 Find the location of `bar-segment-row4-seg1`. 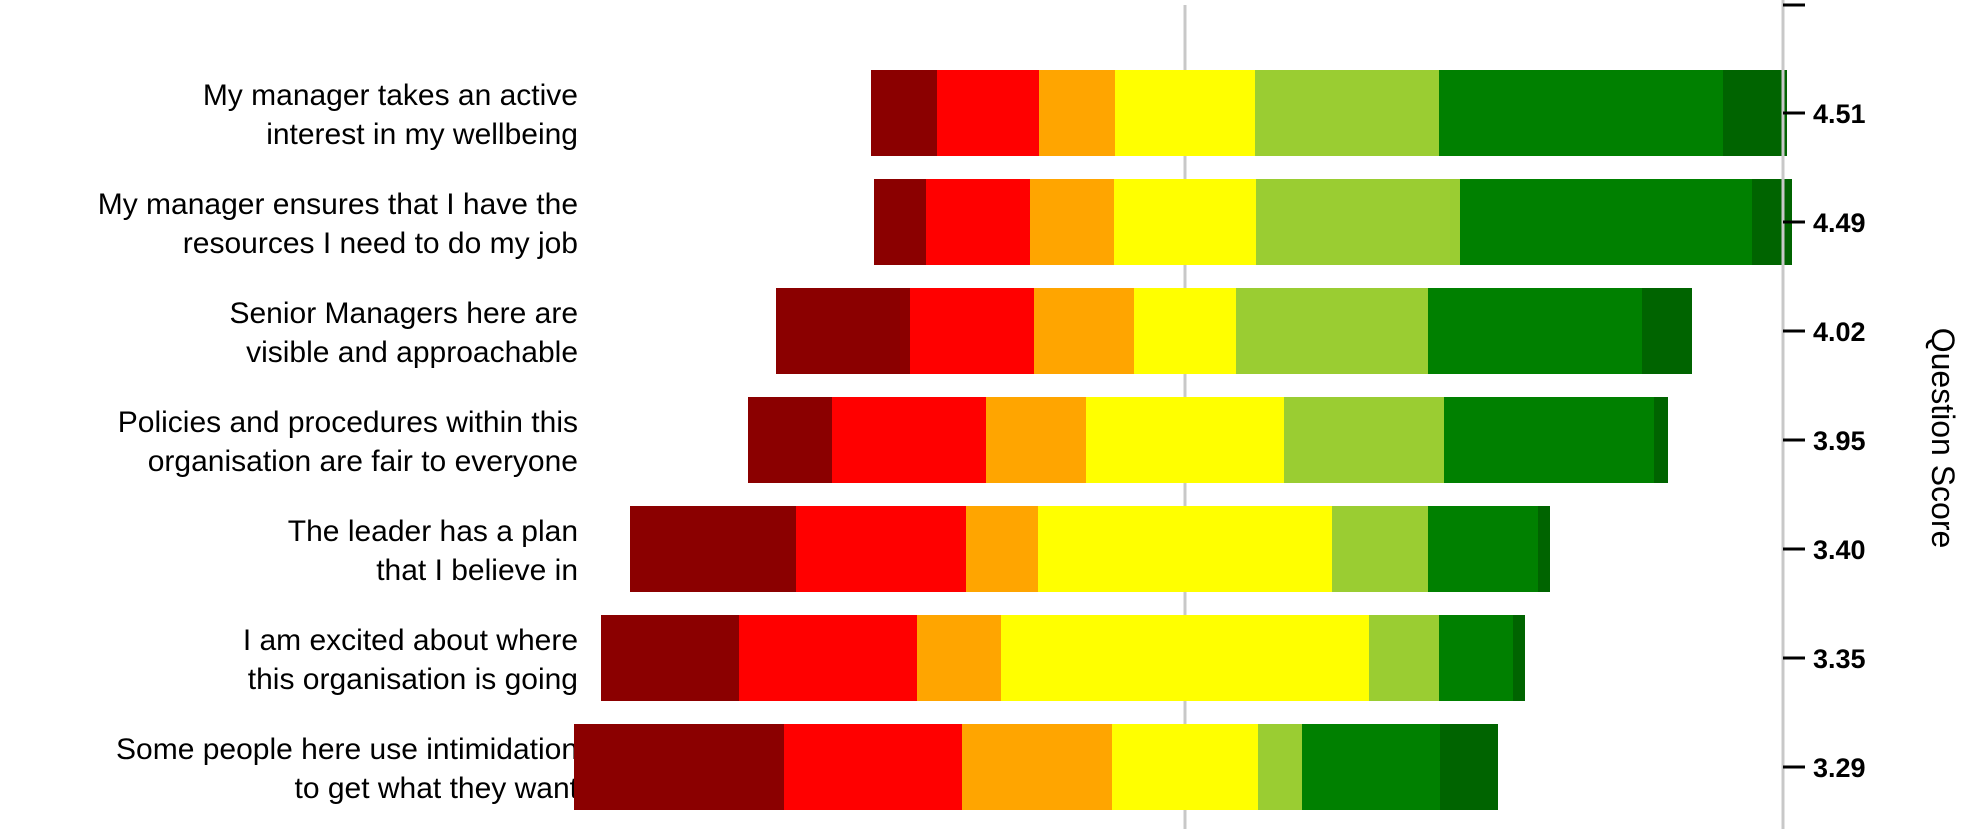

bar-segment-row4-seg1 is located at coordinates (790, 440).